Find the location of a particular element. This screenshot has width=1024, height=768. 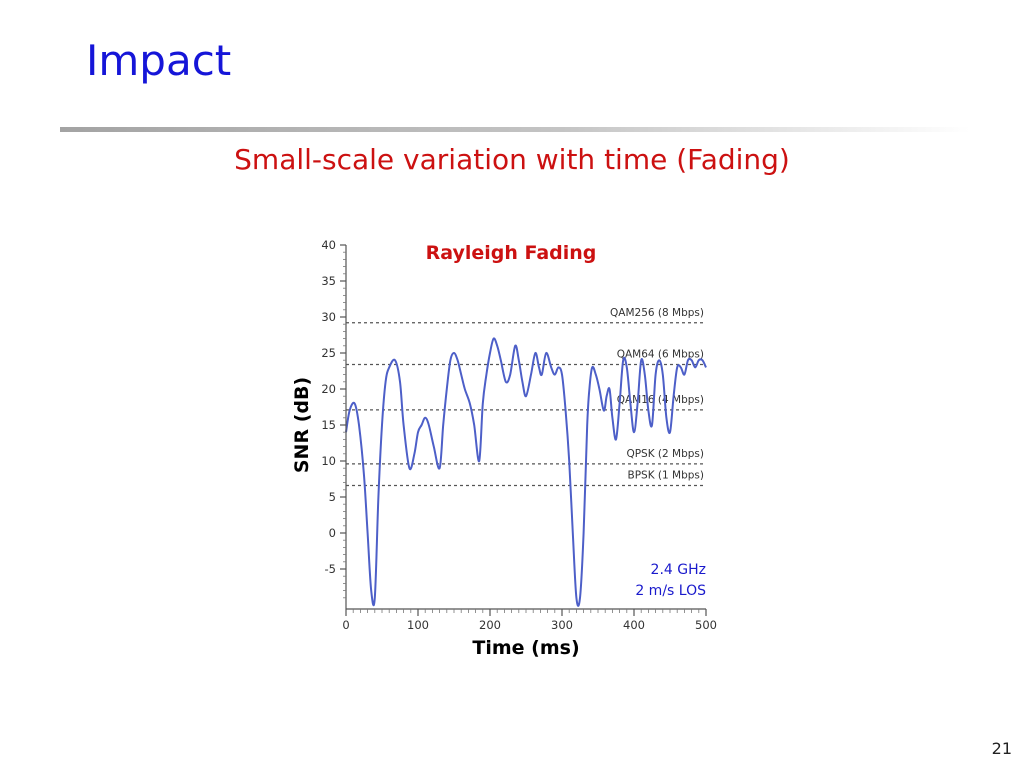

x-tick-label: 200 is located at coordinates (490, 625).